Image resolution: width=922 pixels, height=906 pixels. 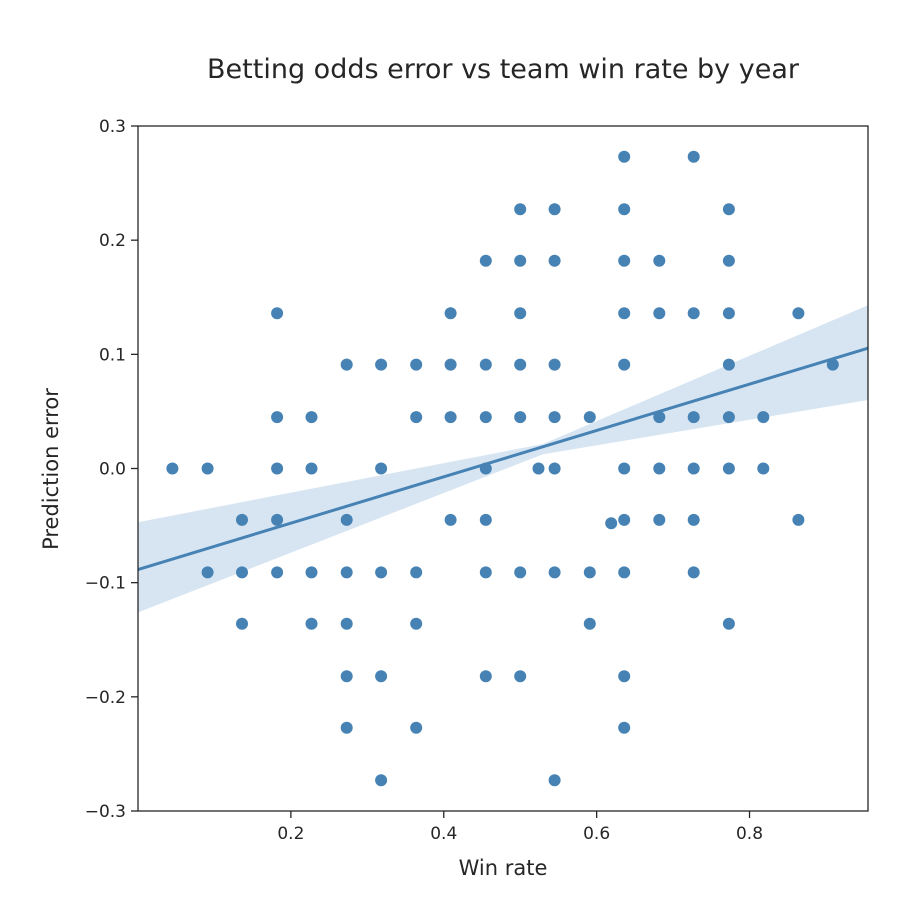 I want to click on y-axis-ticks: −0.3 −0.2 −0.1 0.0 0.1 0.2 0.3, so click(x=111, y=469).